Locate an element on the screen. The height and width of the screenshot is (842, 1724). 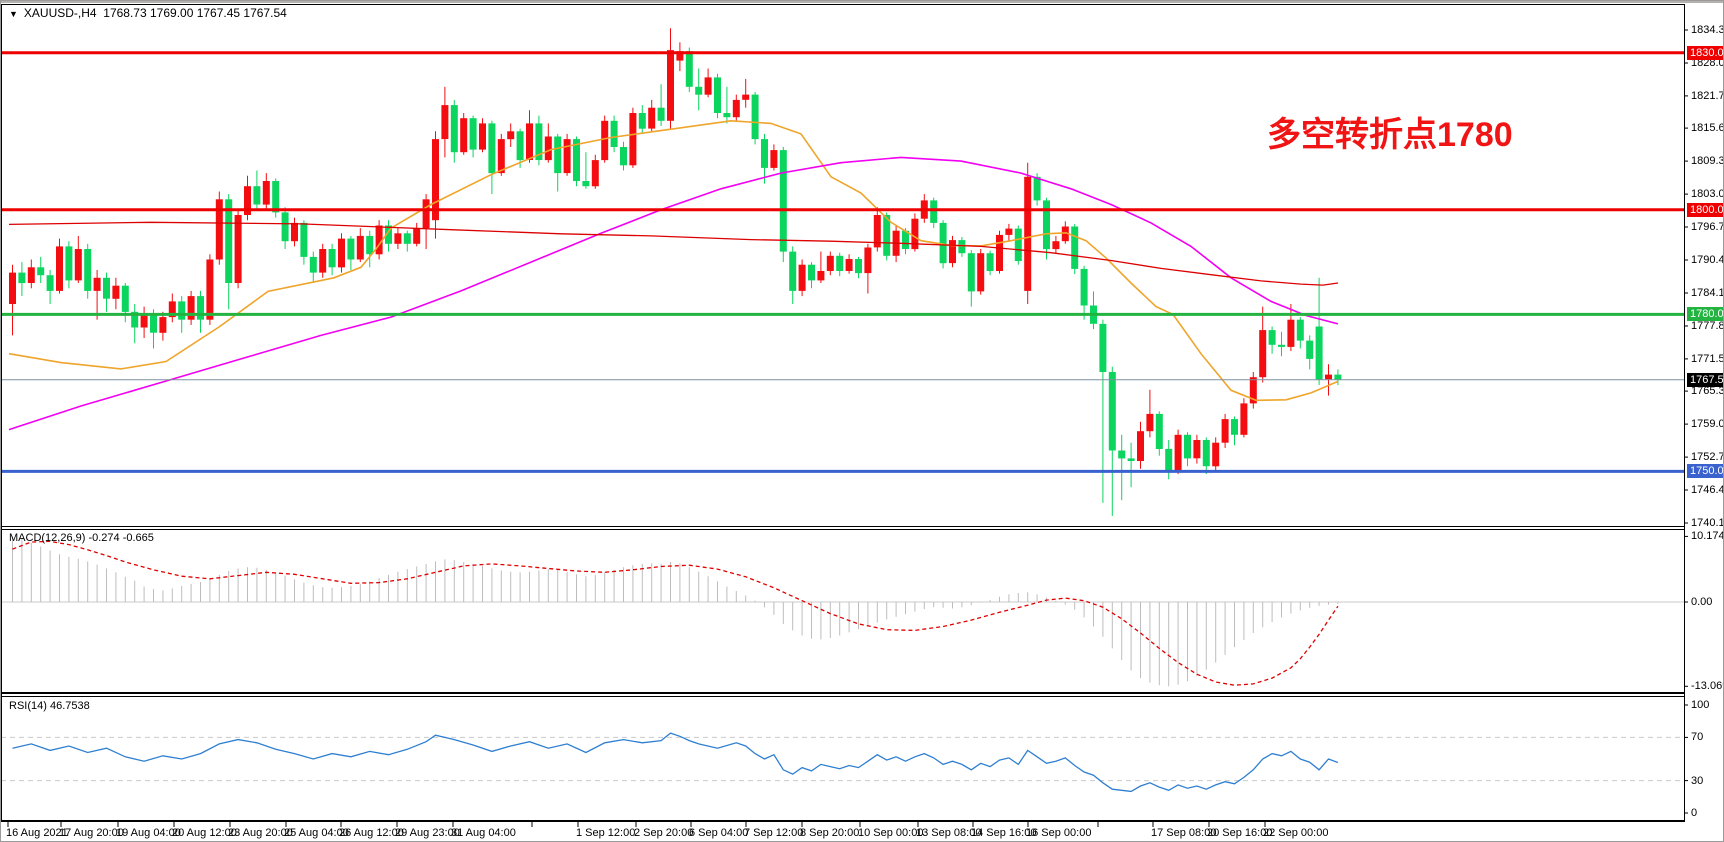
macd-rsi-splitter is located at coordinates (843, 693).